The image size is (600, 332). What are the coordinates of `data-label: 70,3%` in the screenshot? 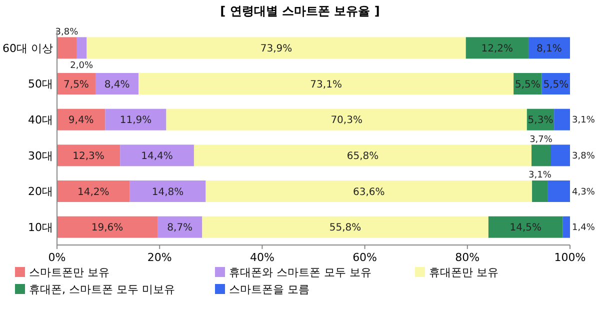 It's located at (346, 120).